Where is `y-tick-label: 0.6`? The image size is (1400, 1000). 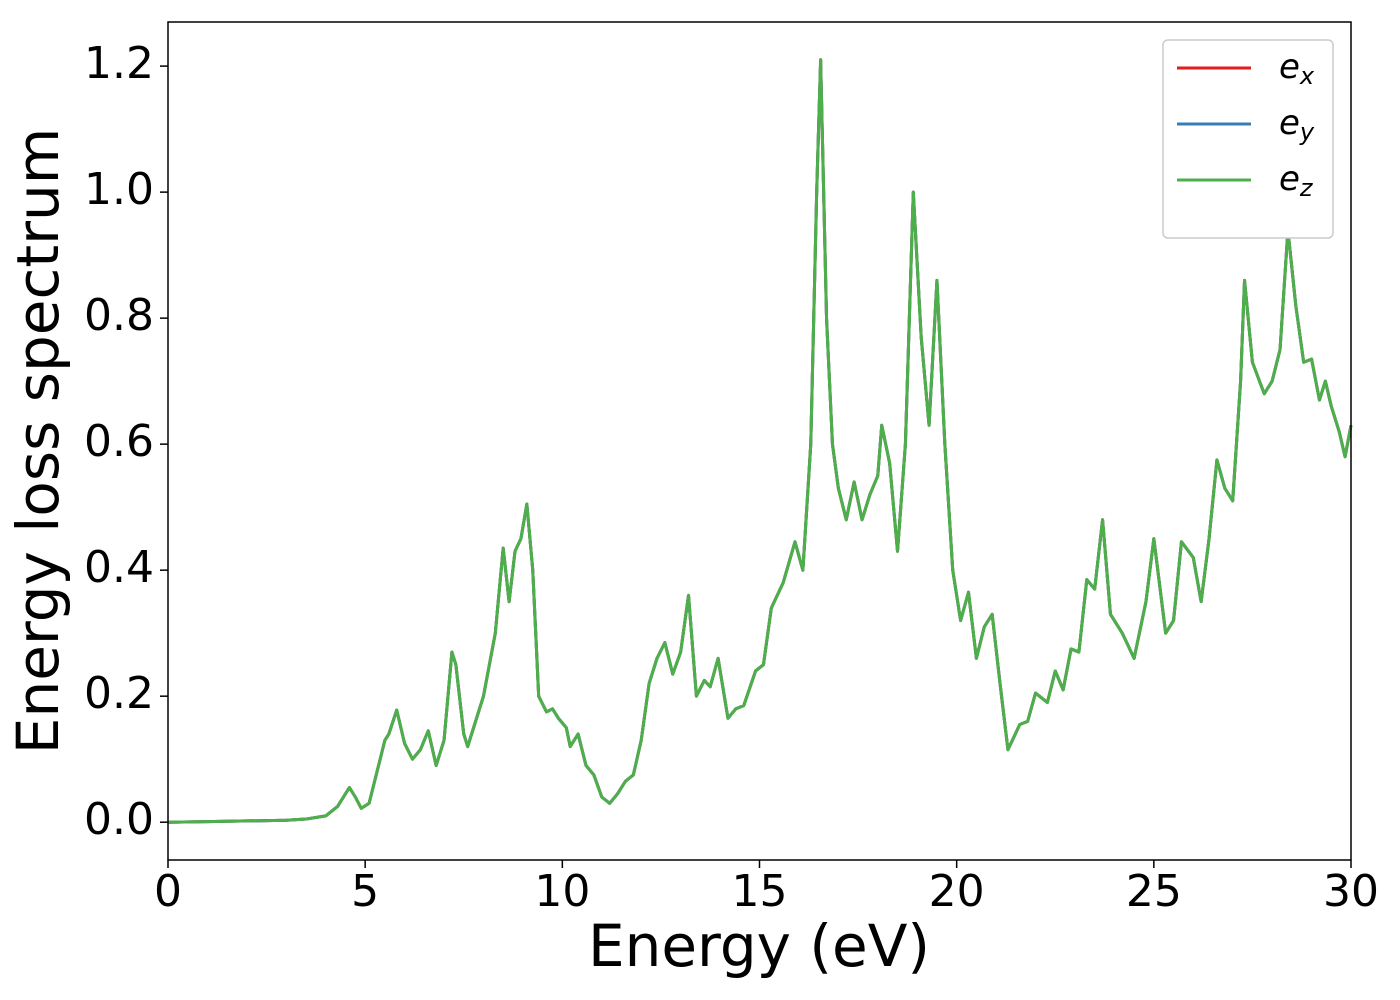 y-tick-label: 0.6 is located at coordinates (119, 441).